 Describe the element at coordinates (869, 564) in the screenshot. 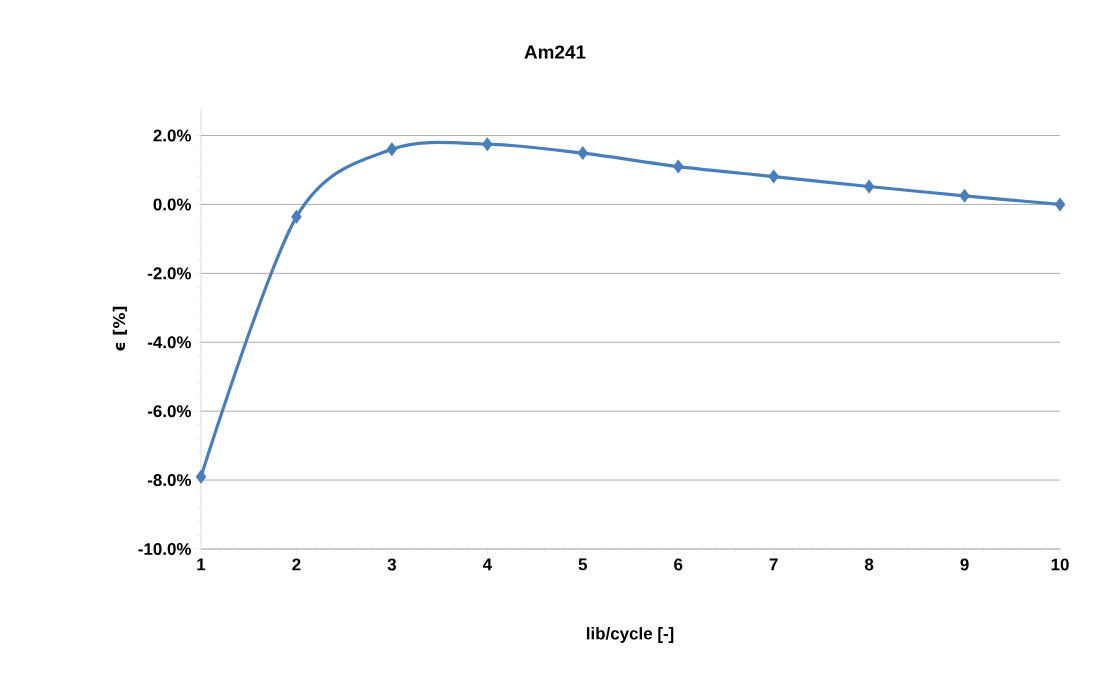

I see `x-tick-label: 8` at that location.